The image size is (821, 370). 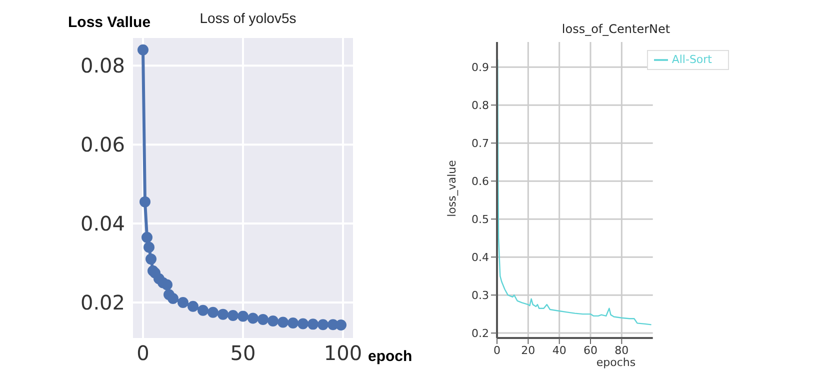 I want to click on y-axis-title: loss_value, so click(x=452, y=189).